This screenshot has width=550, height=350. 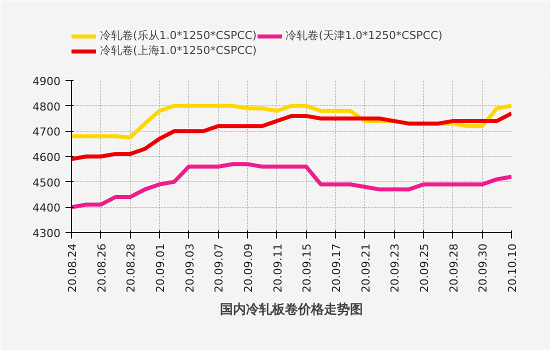 What do you see at coordinates (483, 268) in the screenshot?
I see `x-tick-label: 20.09.30` at bounding box center [483, 268].